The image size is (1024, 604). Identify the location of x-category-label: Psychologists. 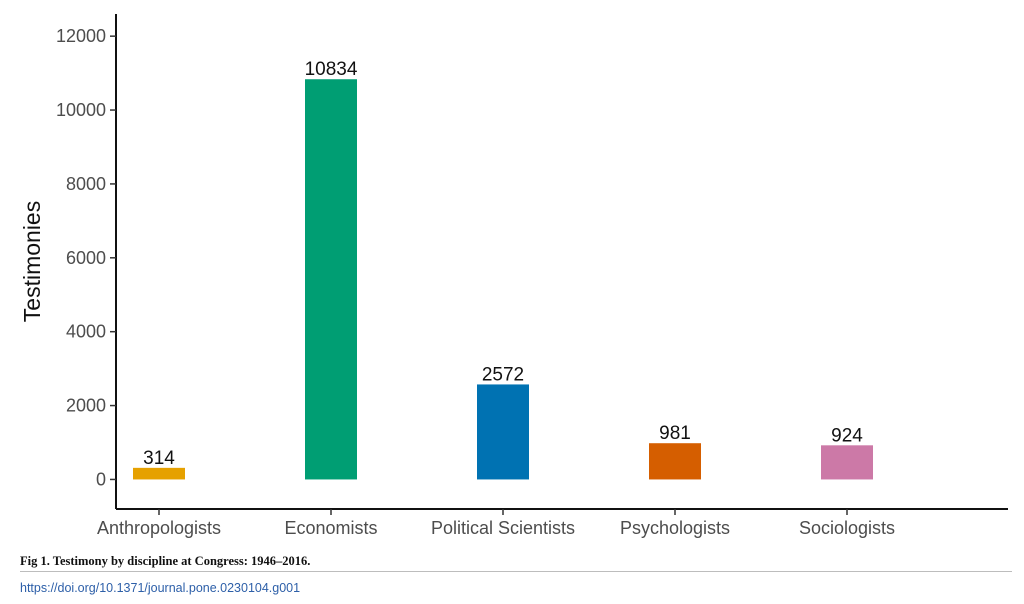
(675, 528).